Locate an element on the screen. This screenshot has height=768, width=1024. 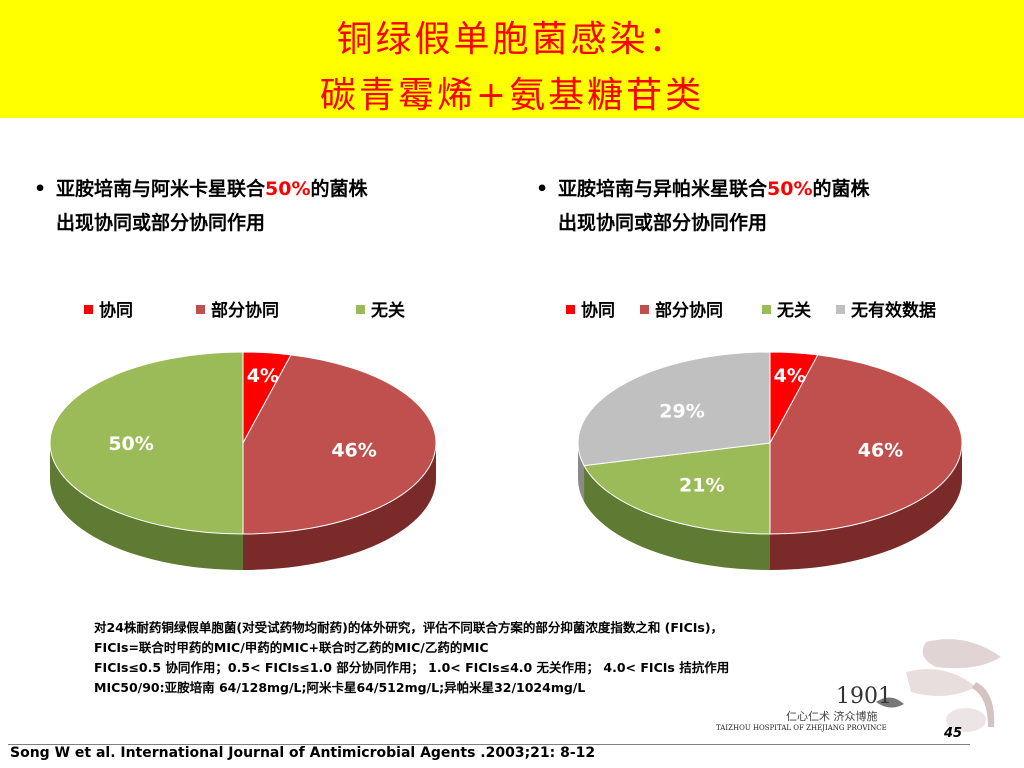
logo-year: 1901 is located at coordinates (864, 696).